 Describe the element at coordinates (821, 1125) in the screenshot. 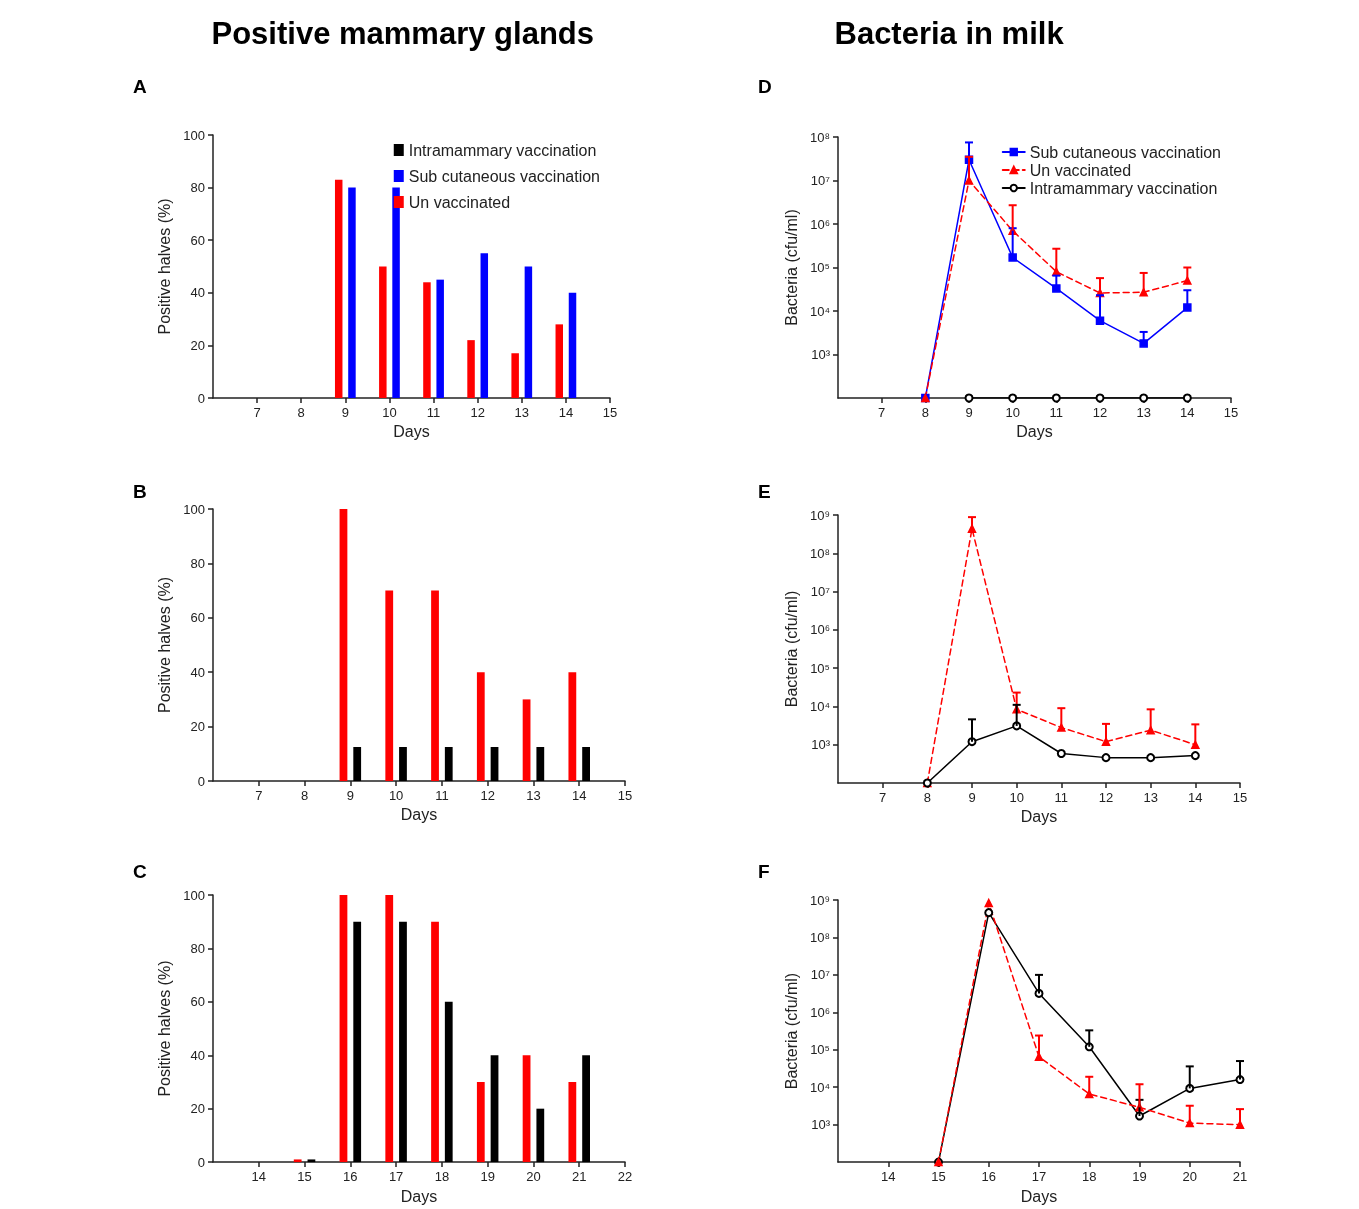

I see `y-tick-label: 10³` at that location.